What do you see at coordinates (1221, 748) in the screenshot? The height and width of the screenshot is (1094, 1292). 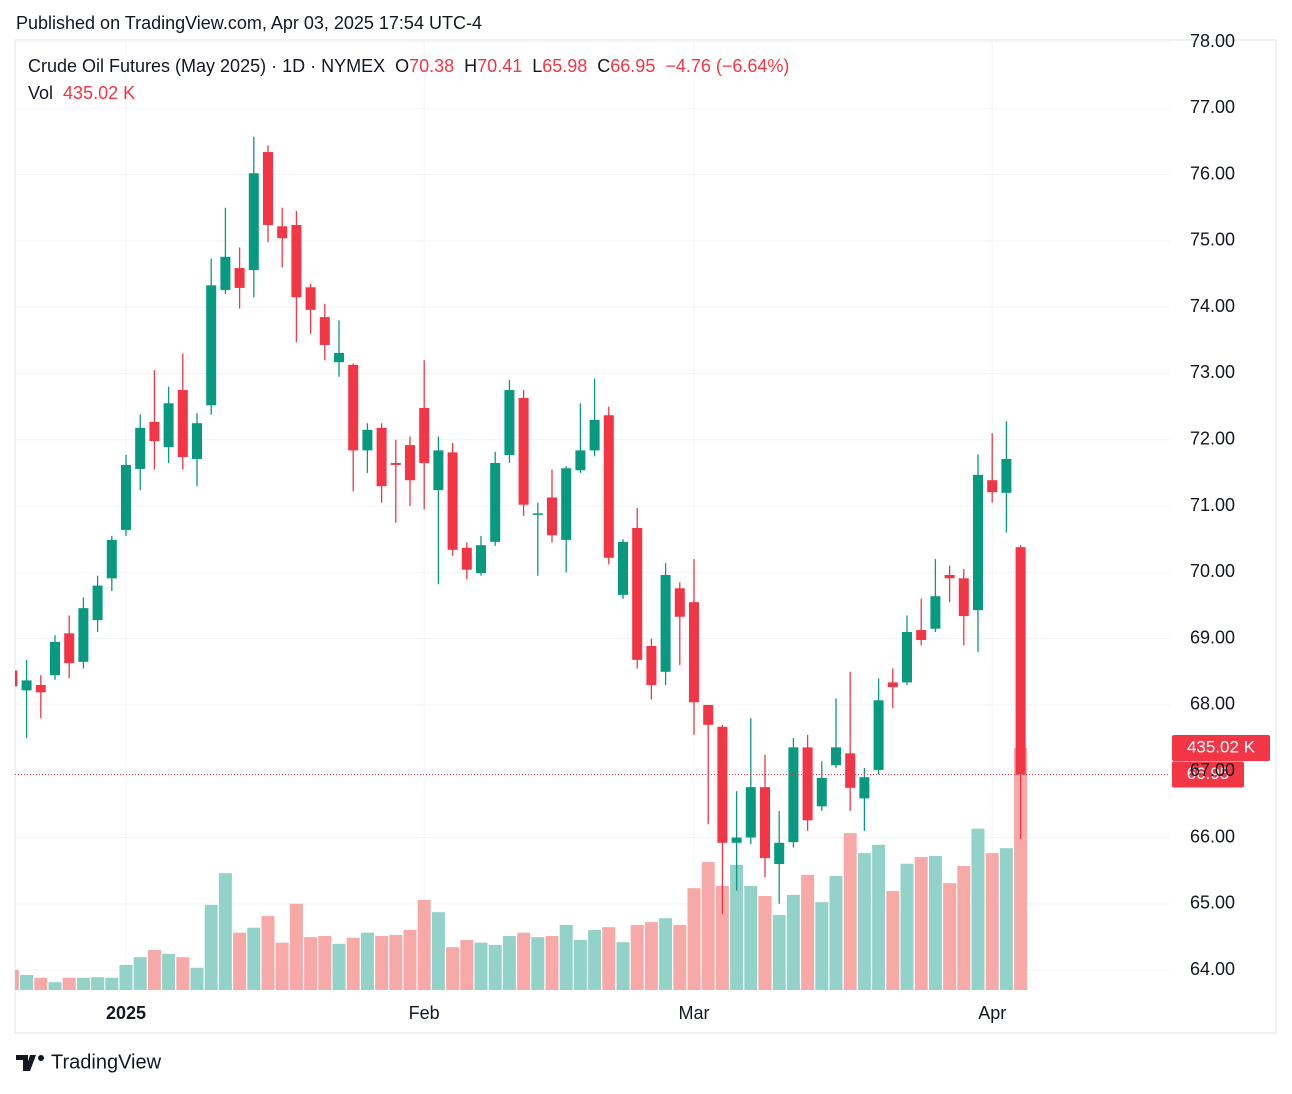 I see `volume-price-box` at bounding box center [1221, 748].